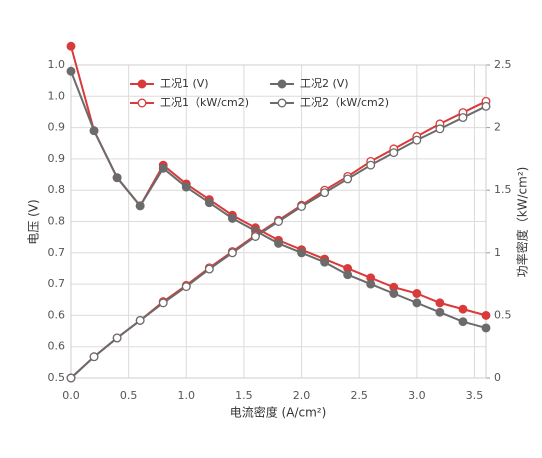  I want to click on x-tick-label: 0.0, so click(71, 395).